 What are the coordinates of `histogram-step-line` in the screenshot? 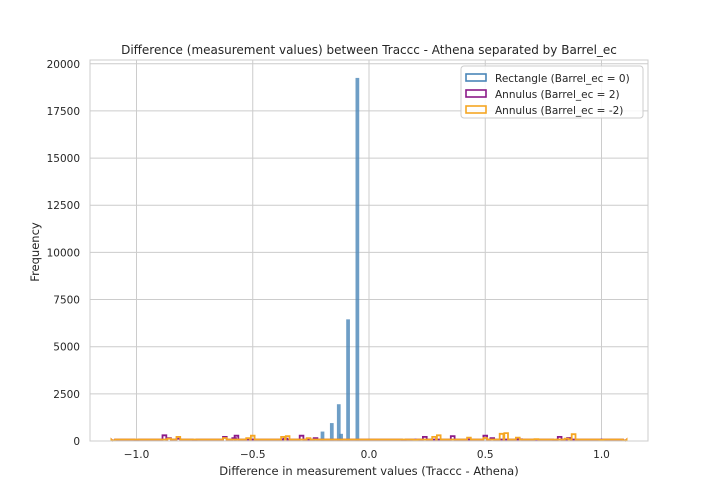 It's located at (369, 437).